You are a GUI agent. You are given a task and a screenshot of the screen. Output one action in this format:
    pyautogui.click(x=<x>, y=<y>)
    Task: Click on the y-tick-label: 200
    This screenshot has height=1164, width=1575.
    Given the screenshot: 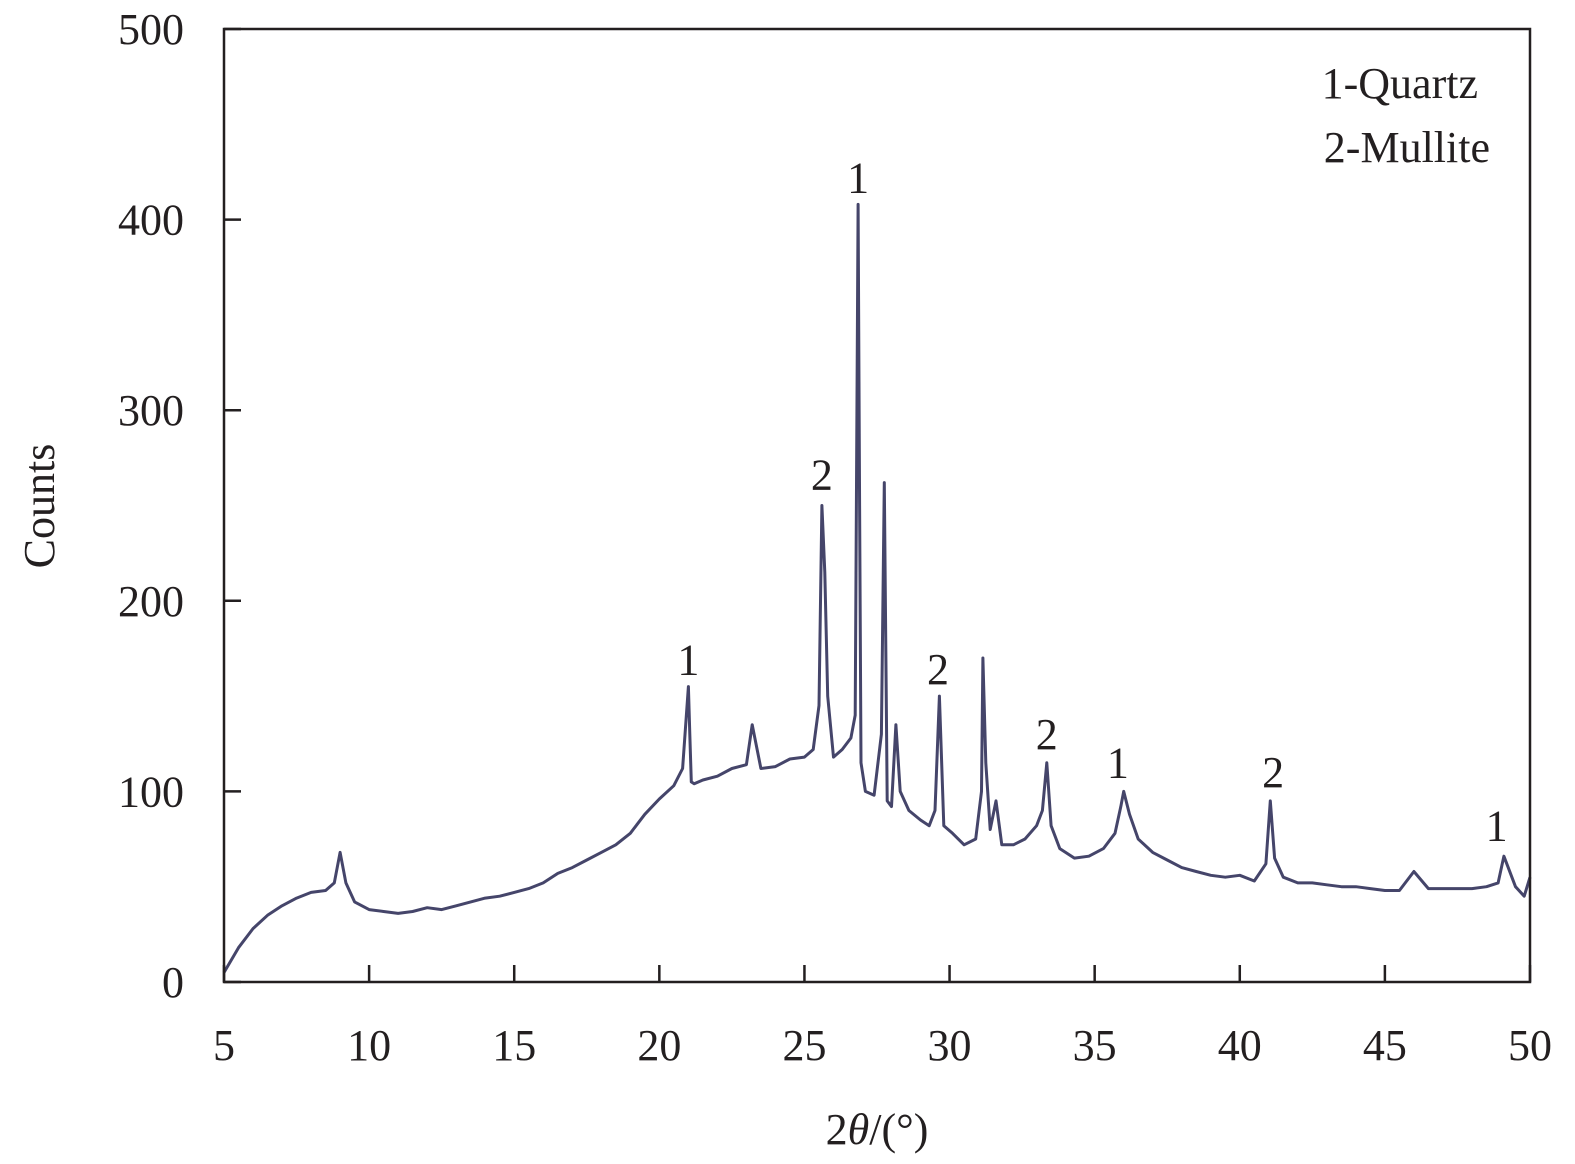 What is the action you would take?
    pyautogui.click(x=151, y=601)
    